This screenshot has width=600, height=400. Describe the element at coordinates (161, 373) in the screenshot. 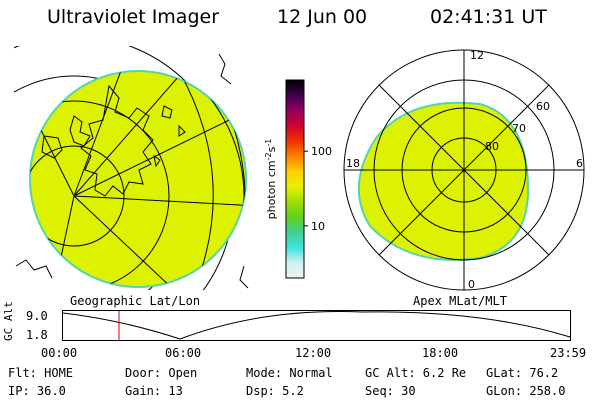

I see `status-door: Door: Open` at that location.